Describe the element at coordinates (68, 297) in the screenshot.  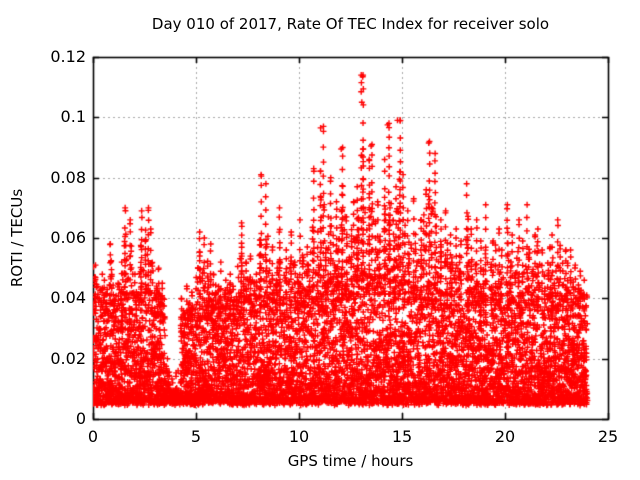
I see `y-tick-label: 0.04` at that location.